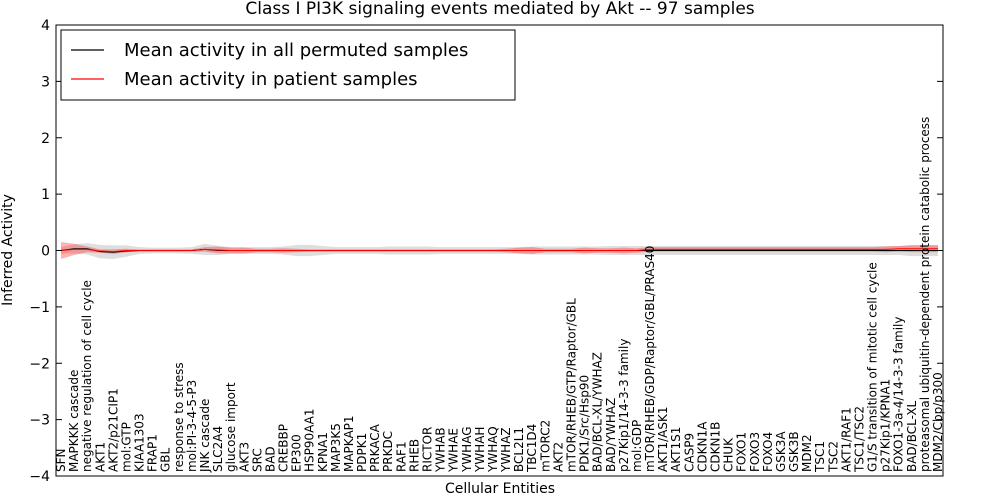 Image resolution: width=1000 pixels, height=500 pixels. Describe the element at coordinates (441, 450) in the screenshot. I see `x-category-label: YWHAB` at that location.